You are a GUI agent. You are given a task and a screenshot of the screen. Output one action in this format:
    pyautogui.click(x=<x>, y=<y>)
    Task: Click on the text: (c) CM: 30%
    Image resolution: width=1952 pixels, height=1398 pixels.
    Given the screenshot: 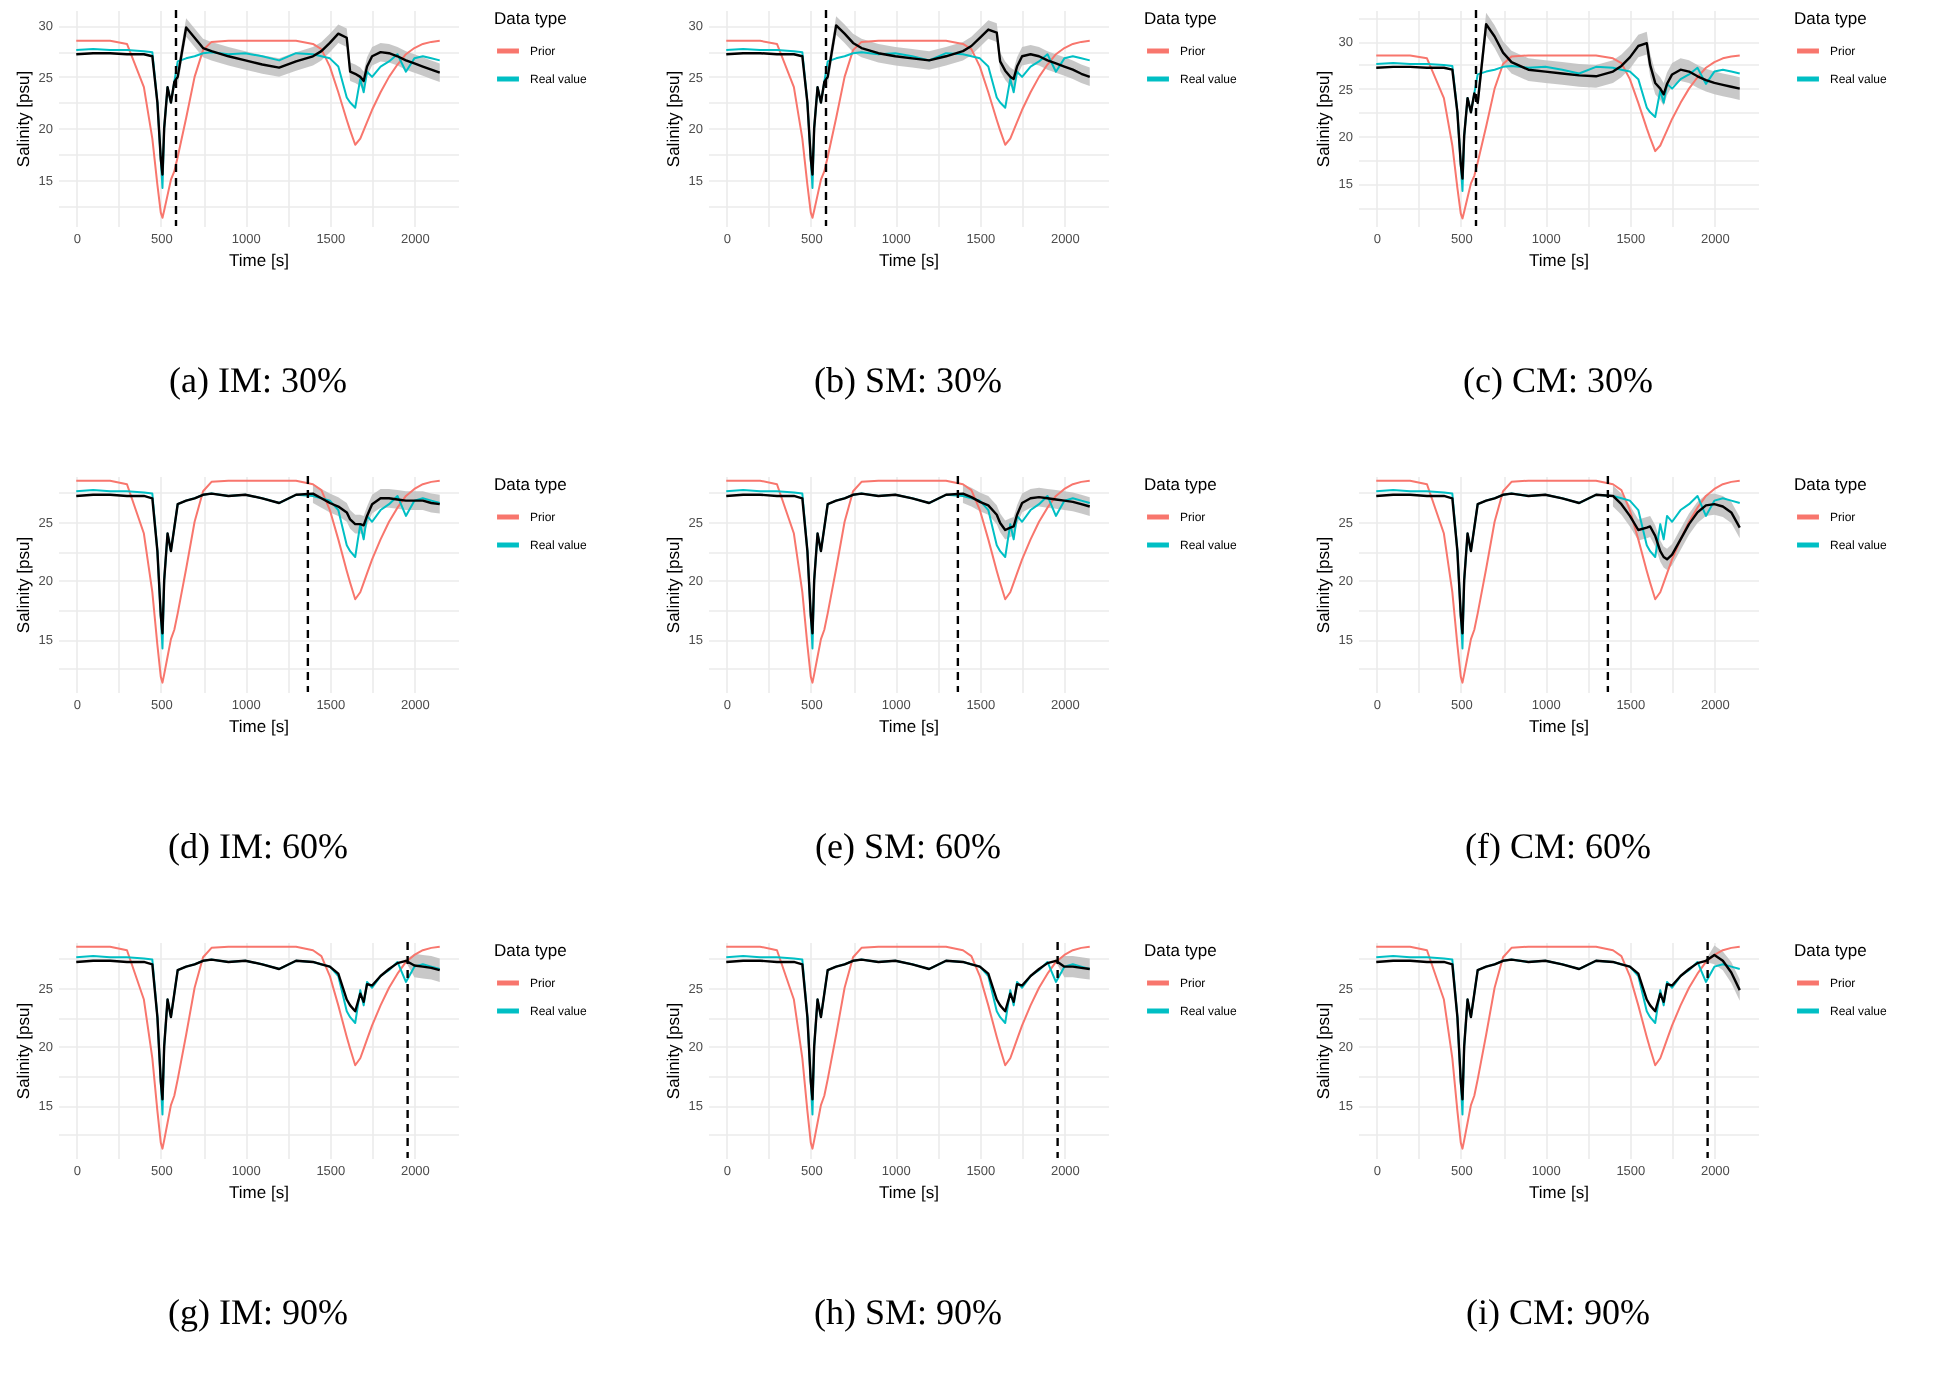 What is the action you would take?
    pyautogui.click(x=1558, y=380)
    